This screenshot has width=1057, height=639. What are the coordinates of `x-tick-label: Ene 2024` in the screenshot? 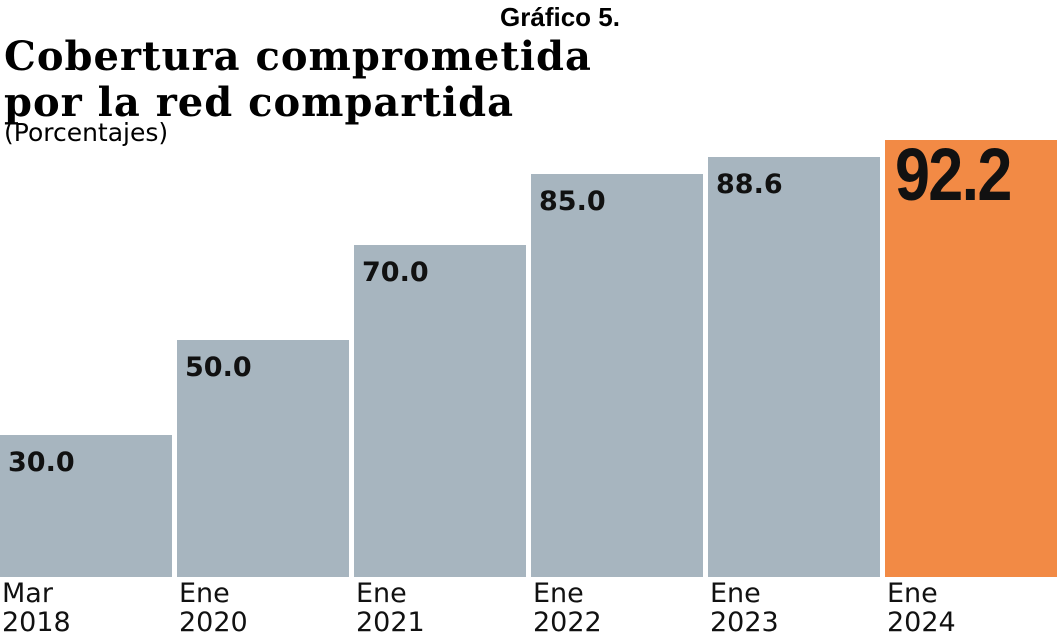 It's located at (921, 608).